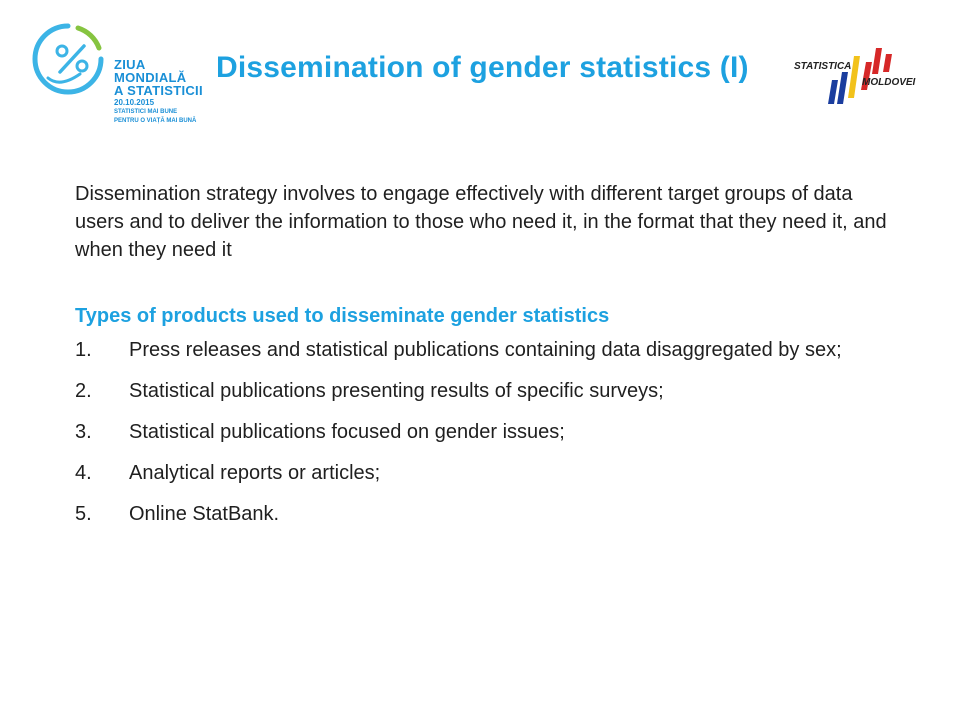 The width and height of the screenshot is (960, 720). Describe the element at coordinates (83, 432) in the screenshot. I see `list-item-number: 3.` at that location.